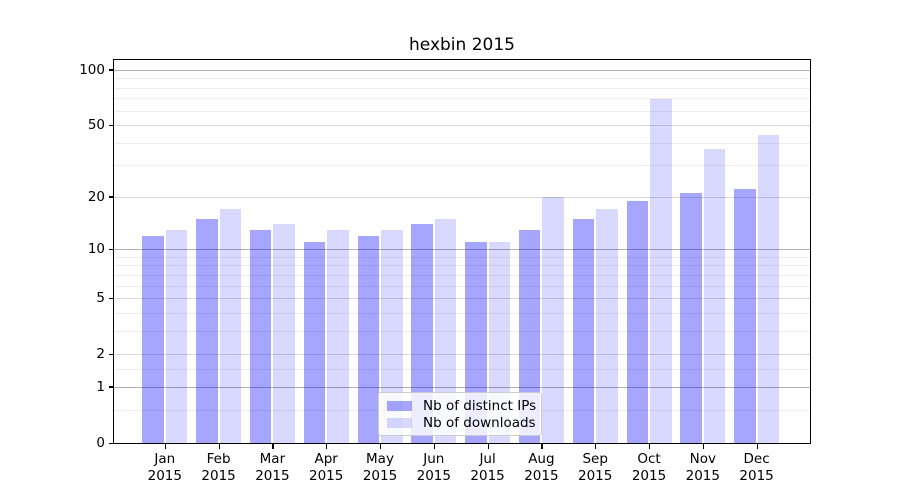 The width and height of the screenshot is (900, 500). Describe the element at coordinates (399, 422) in the screenshot. I see `legend-swatch-downloads` at that location.